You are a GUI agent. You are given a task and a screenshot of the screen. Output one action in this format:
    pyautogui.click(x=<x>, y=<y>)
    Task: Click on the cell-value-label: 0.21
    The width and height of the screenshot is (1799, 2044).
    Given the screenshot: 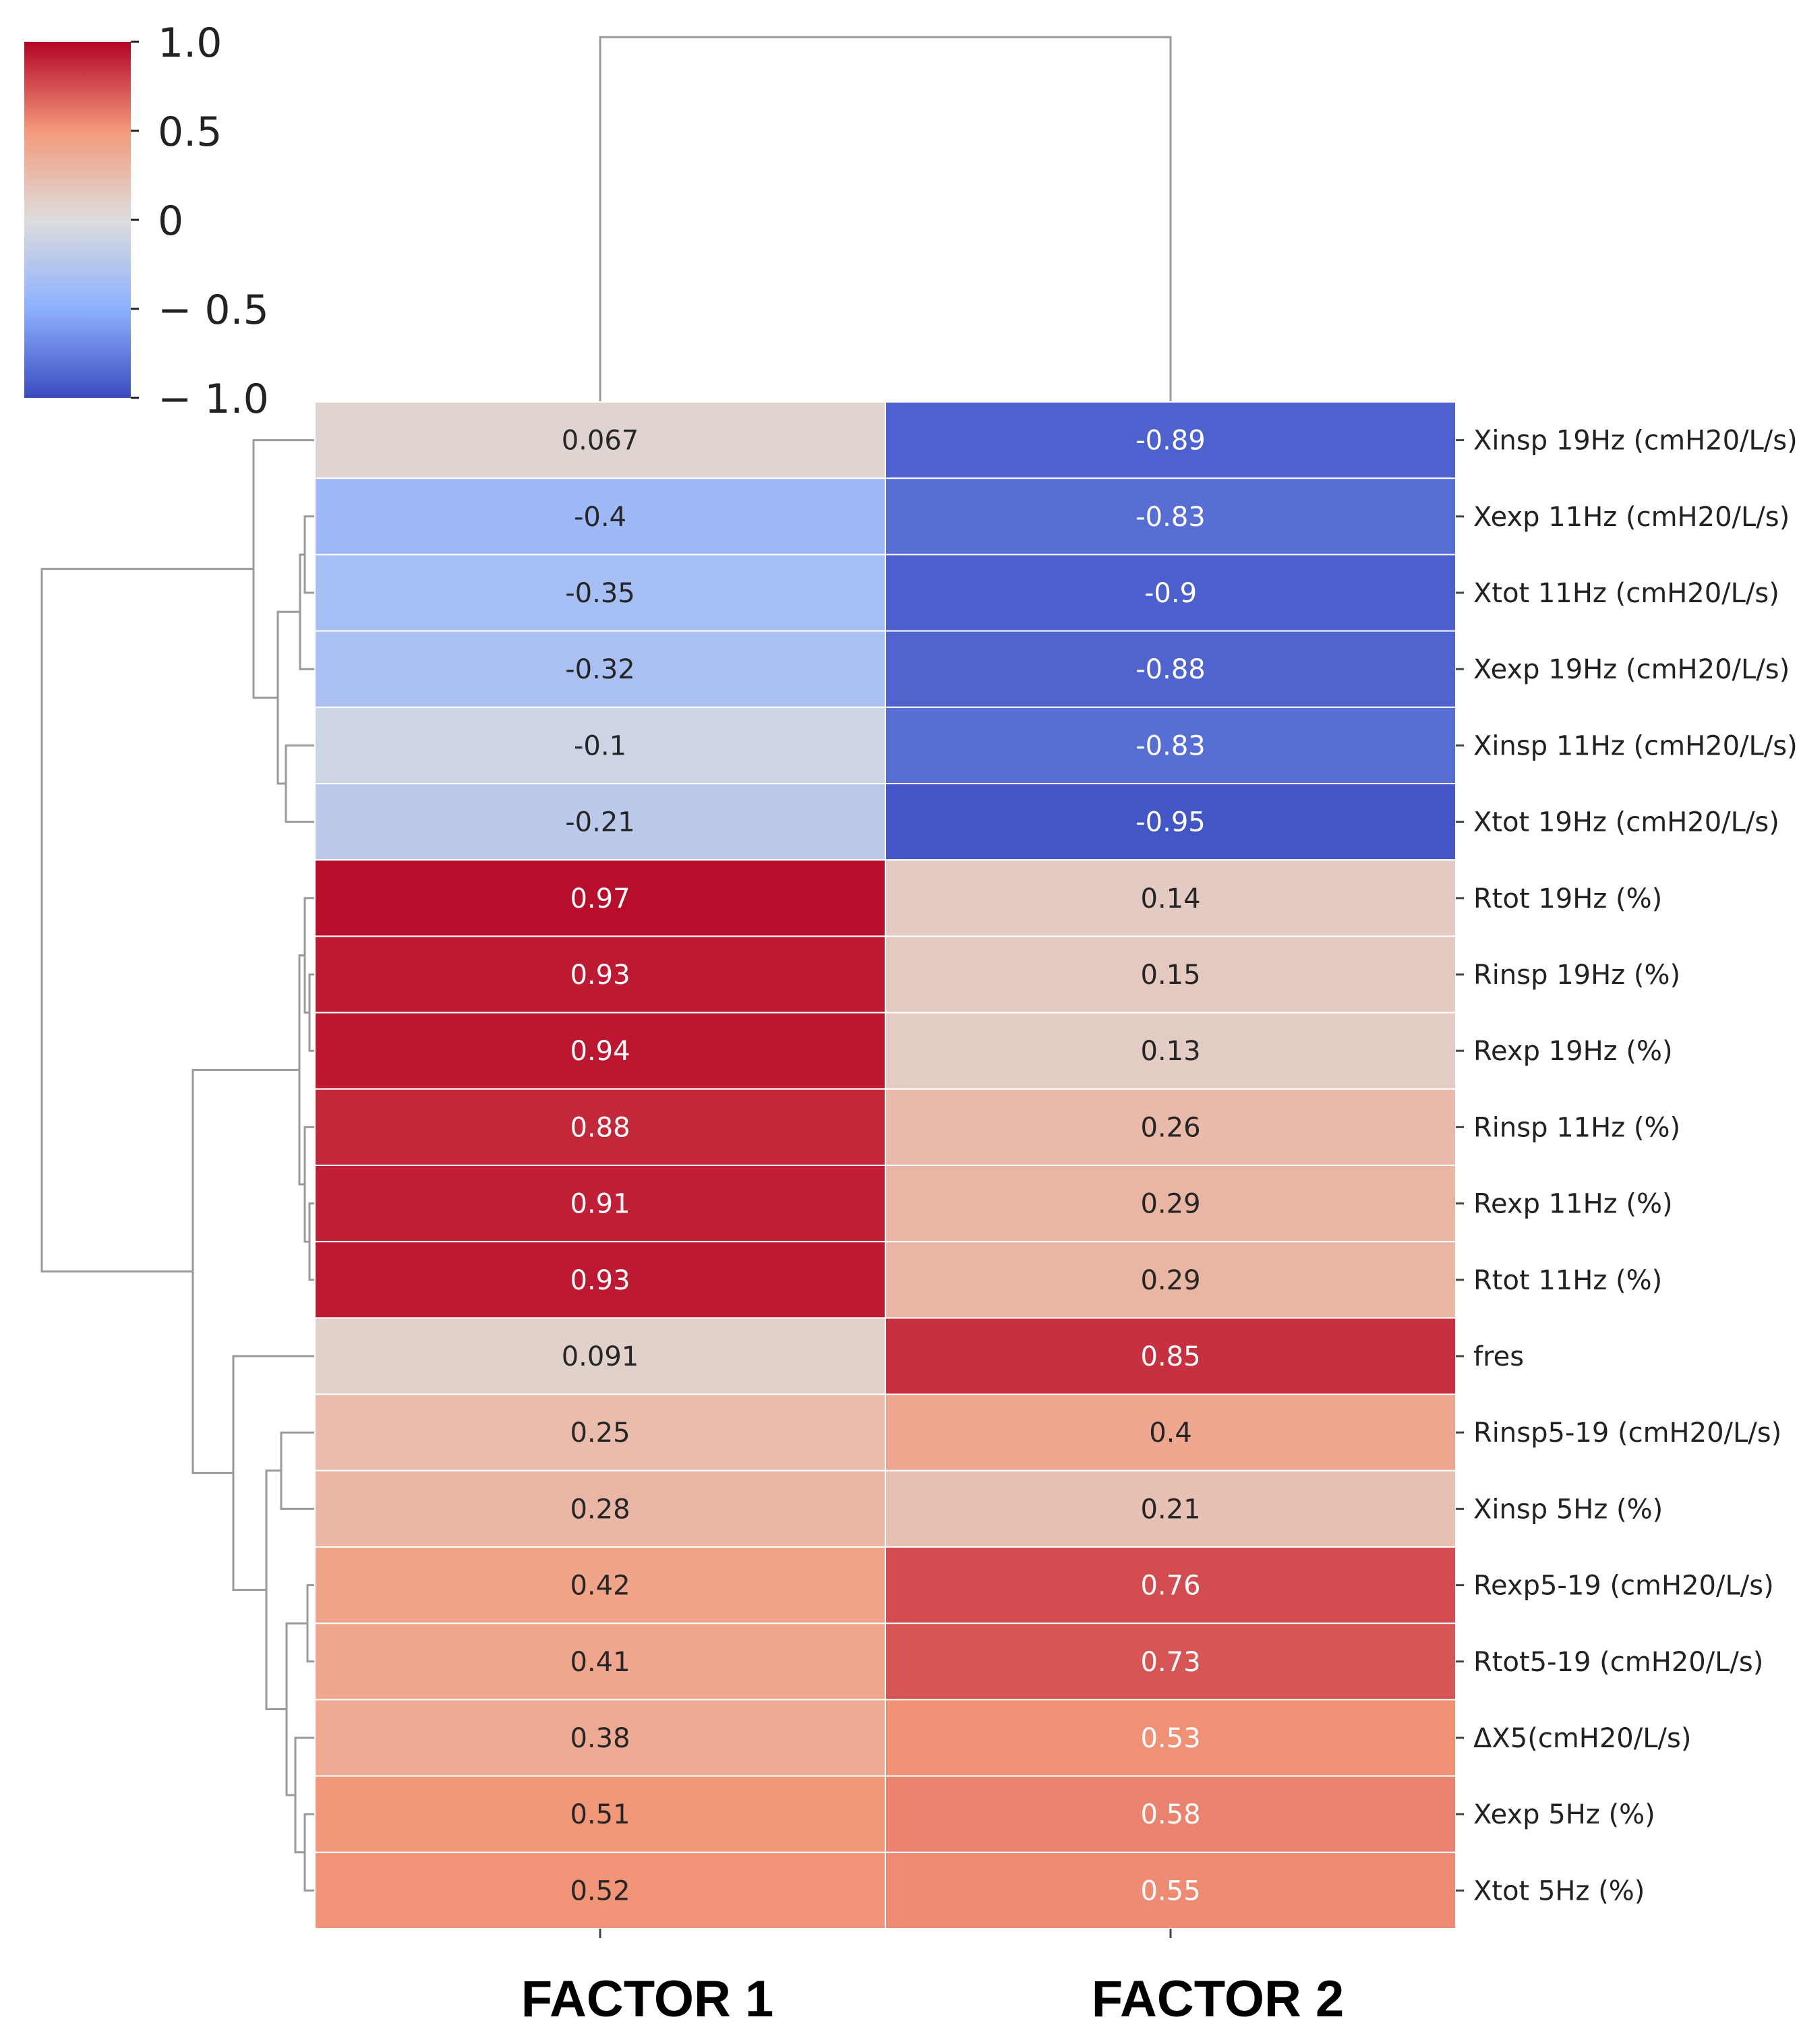 What is the action you would take?
    pyautogui.click(x=1170, y=1510)
    